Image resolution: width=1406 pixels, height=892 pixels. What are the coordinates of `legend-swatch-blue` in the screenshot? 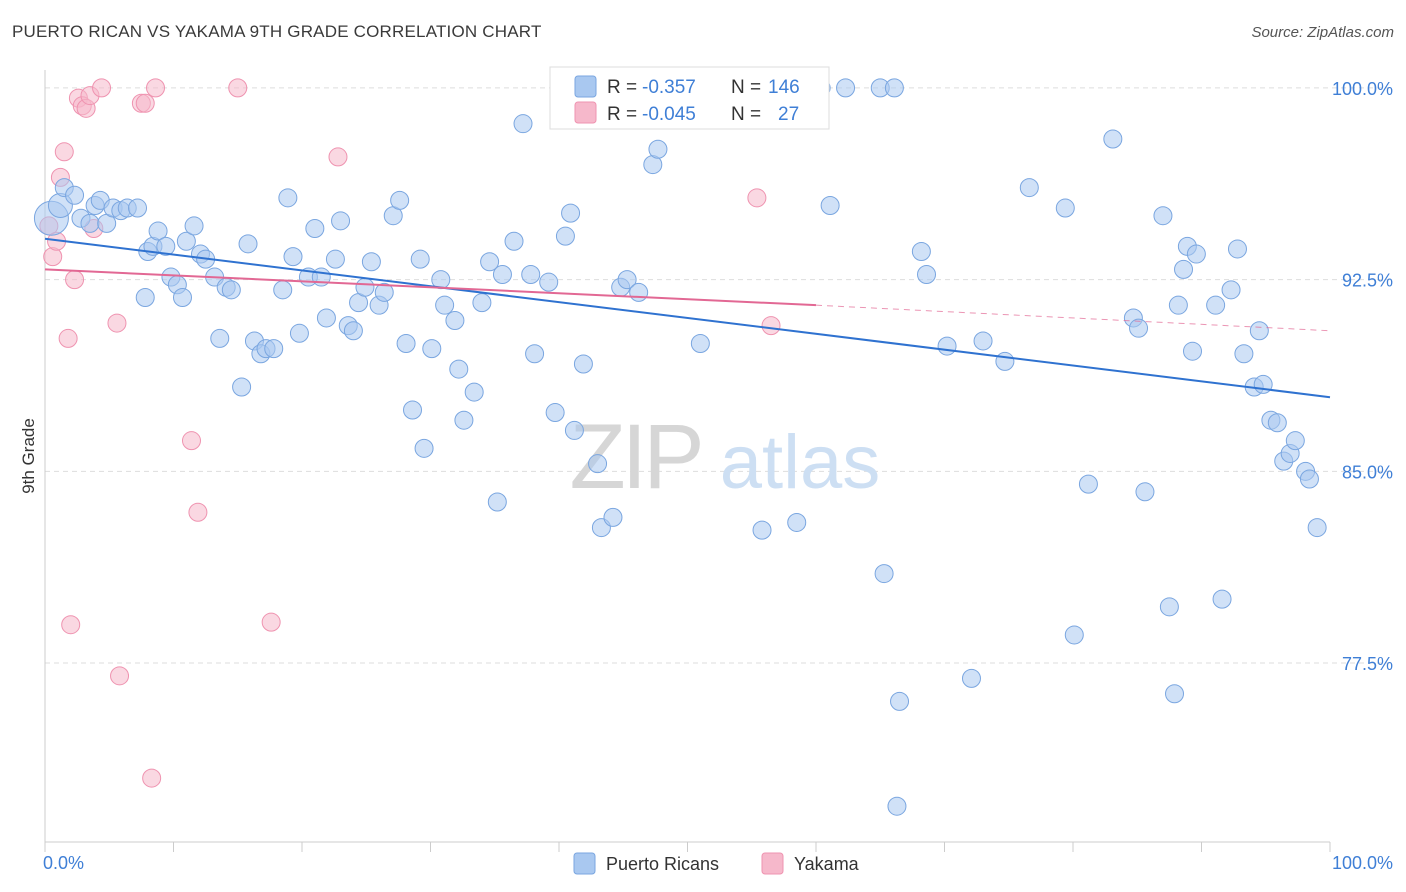 It's located at (585, 86).